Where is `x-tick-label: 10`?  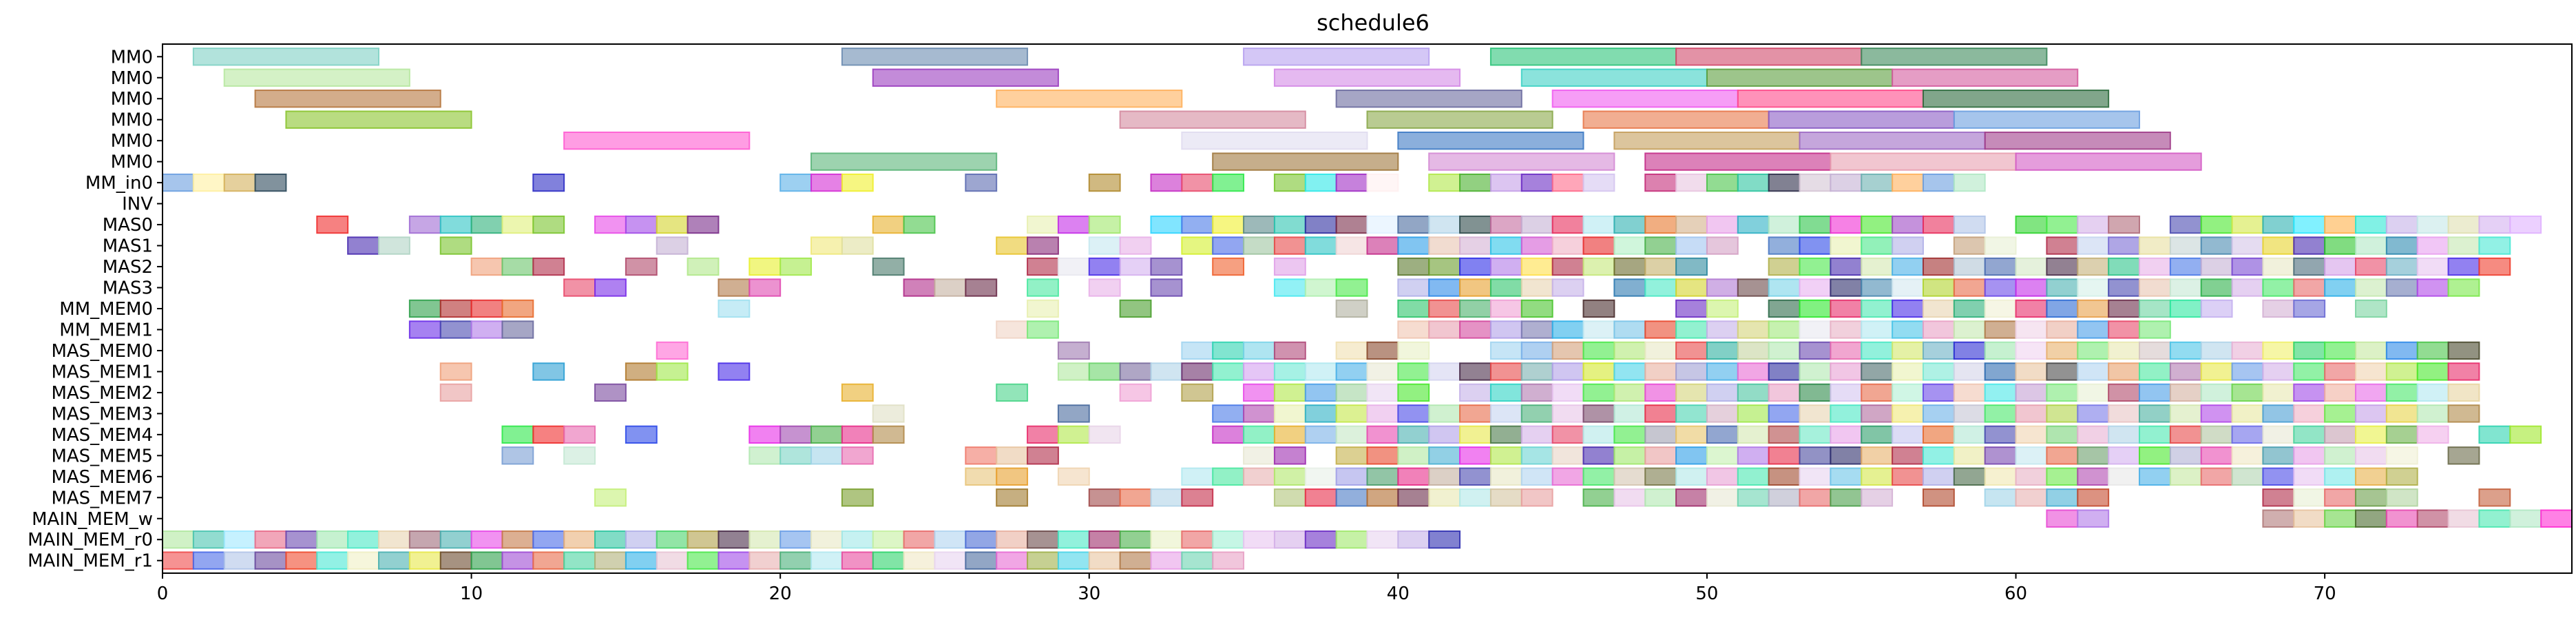
x-tick-label: 10 is located at coordinates (471, 593).